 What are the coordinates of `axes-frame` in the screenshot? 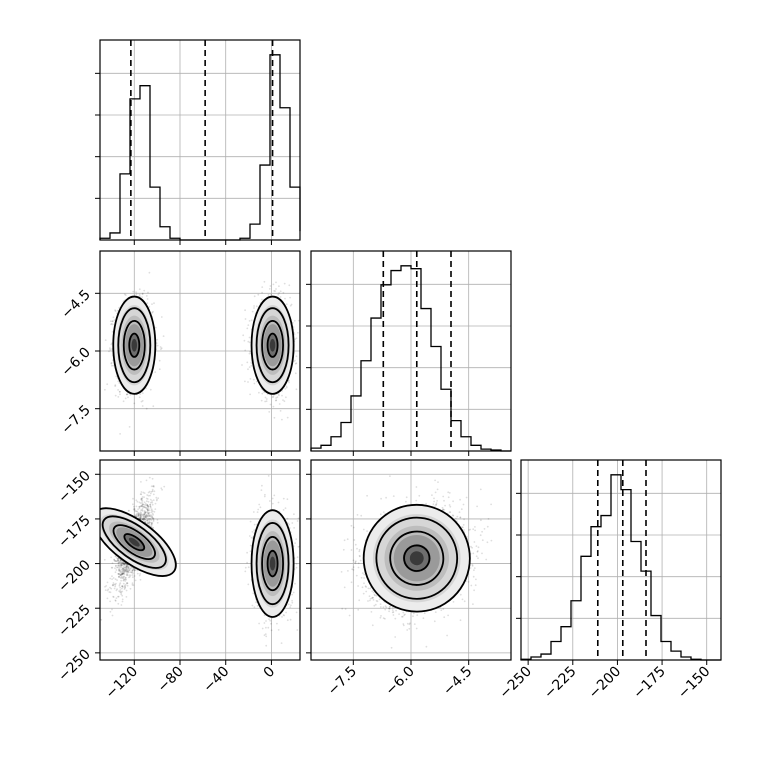 It's located at (200, 140).